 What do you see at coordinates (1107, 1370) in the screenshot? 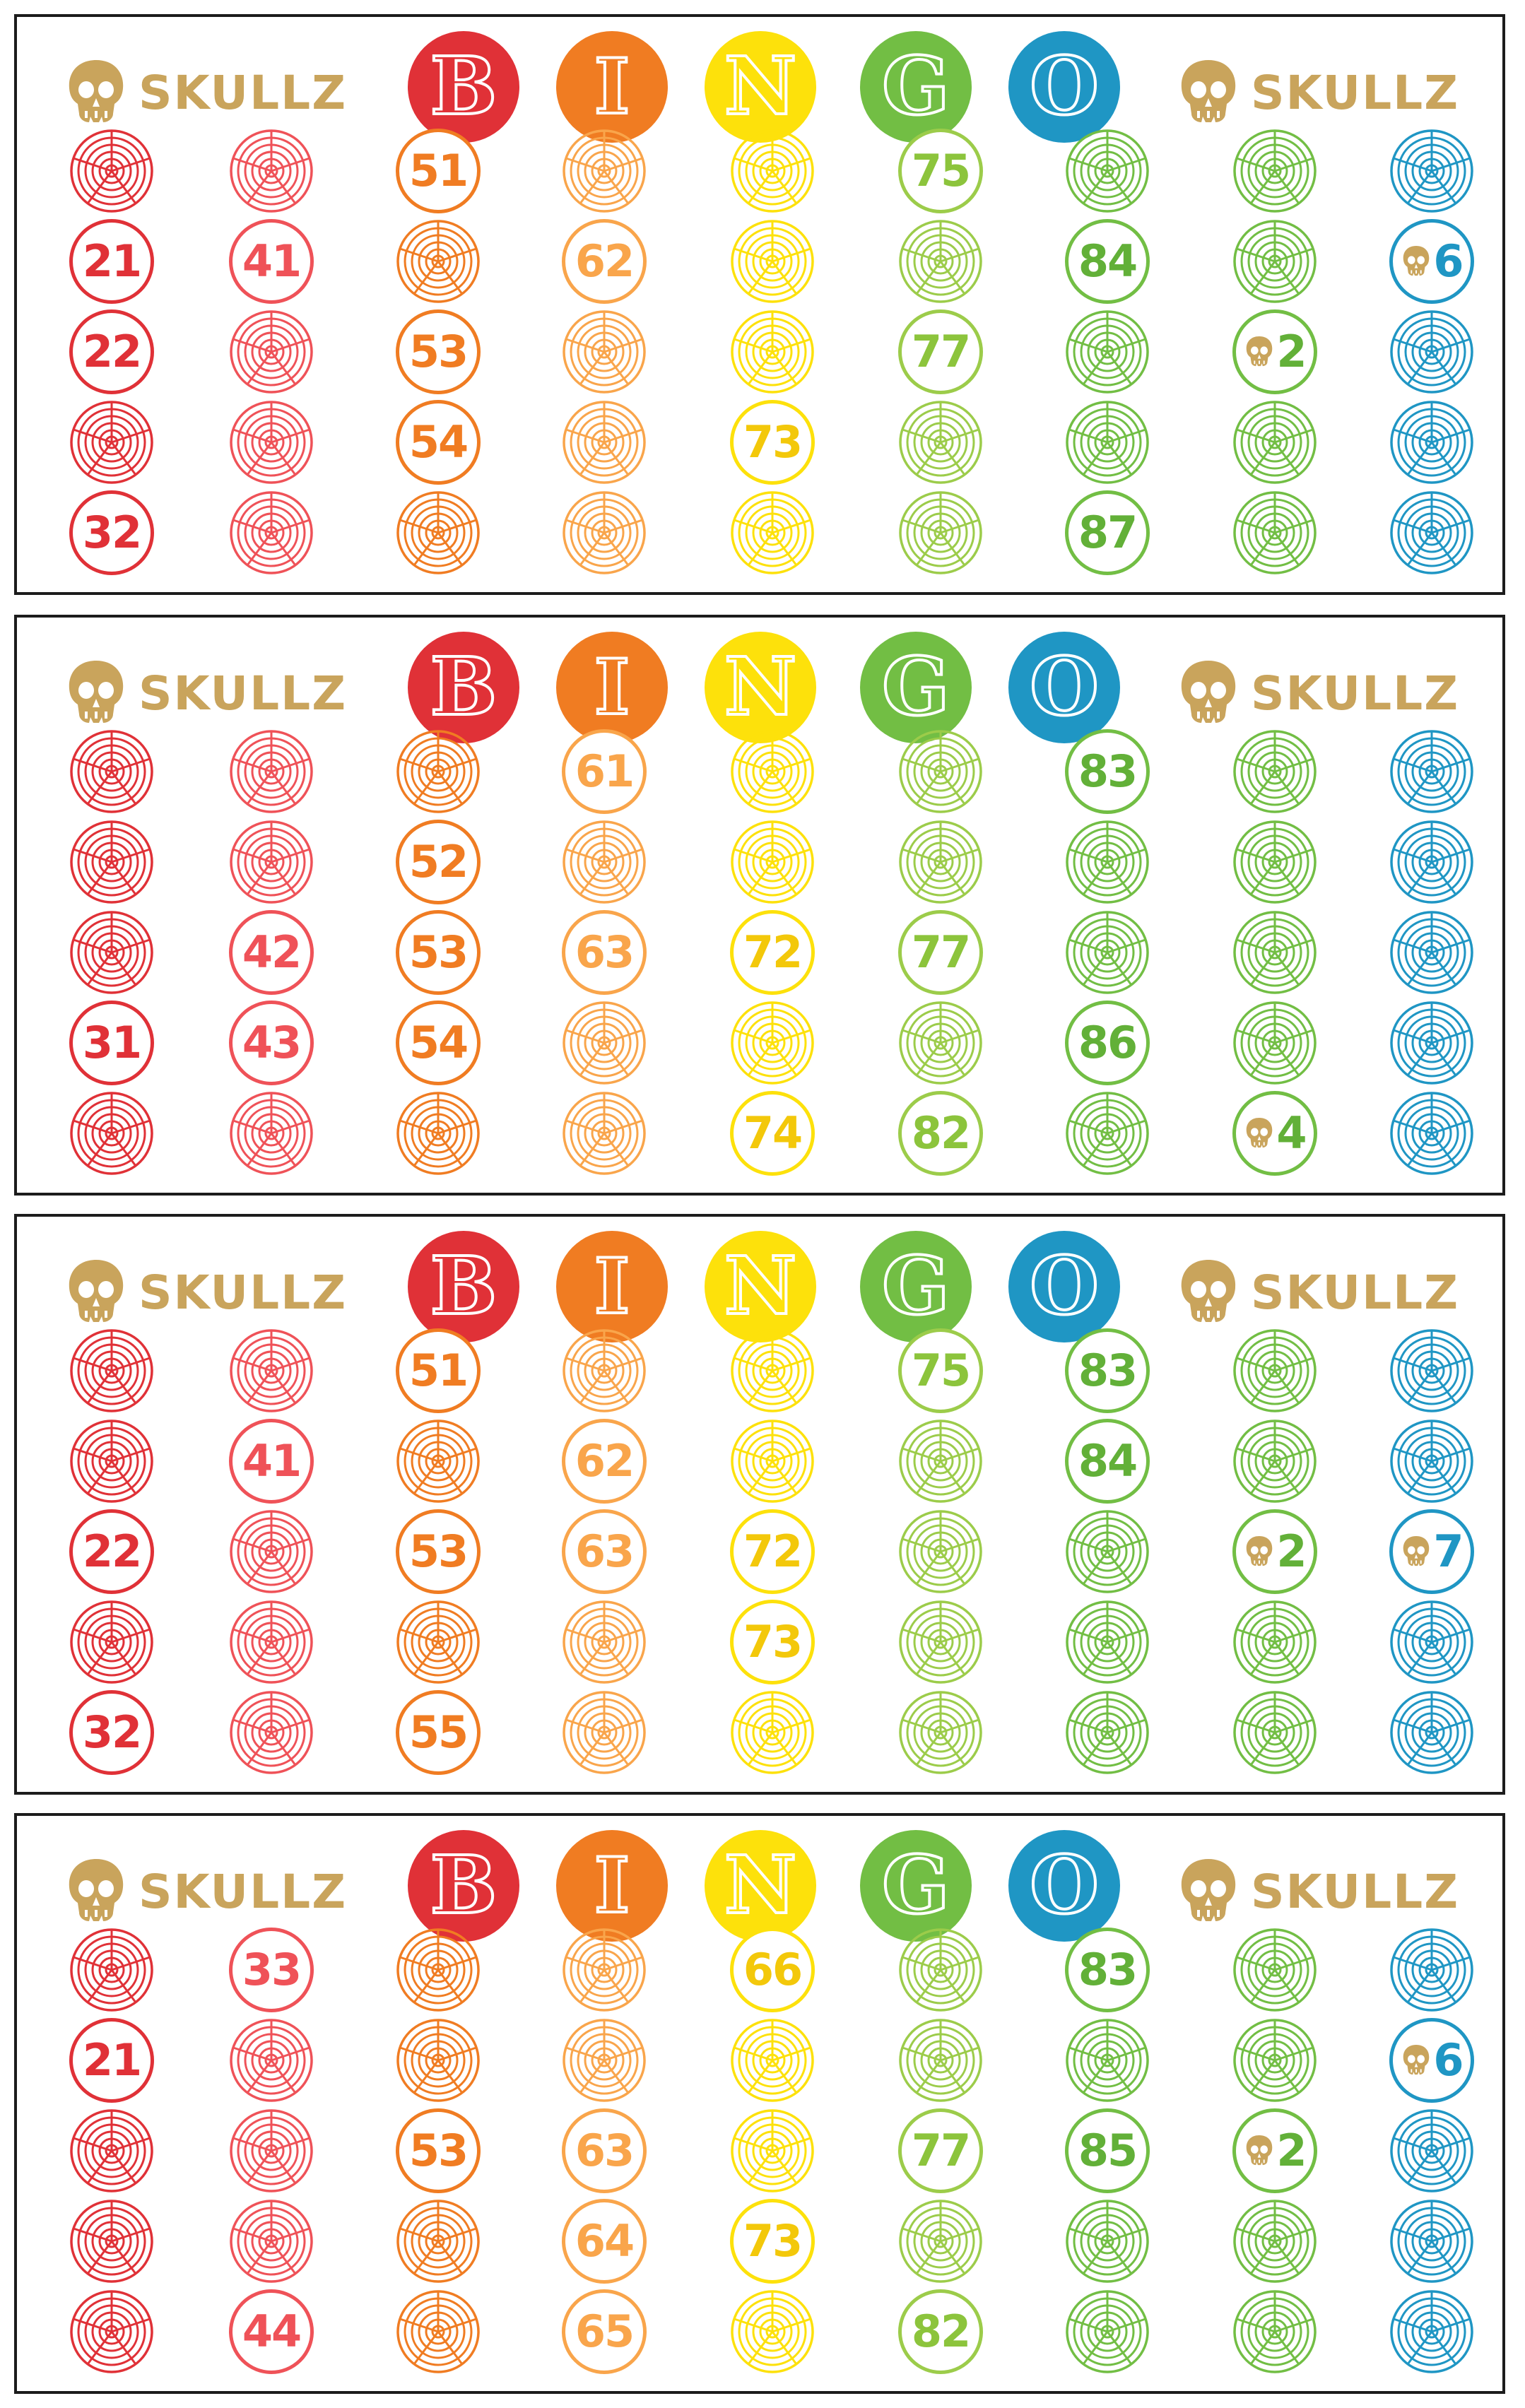
I see `called-number: 83` at bounding box center [1107, 1370].